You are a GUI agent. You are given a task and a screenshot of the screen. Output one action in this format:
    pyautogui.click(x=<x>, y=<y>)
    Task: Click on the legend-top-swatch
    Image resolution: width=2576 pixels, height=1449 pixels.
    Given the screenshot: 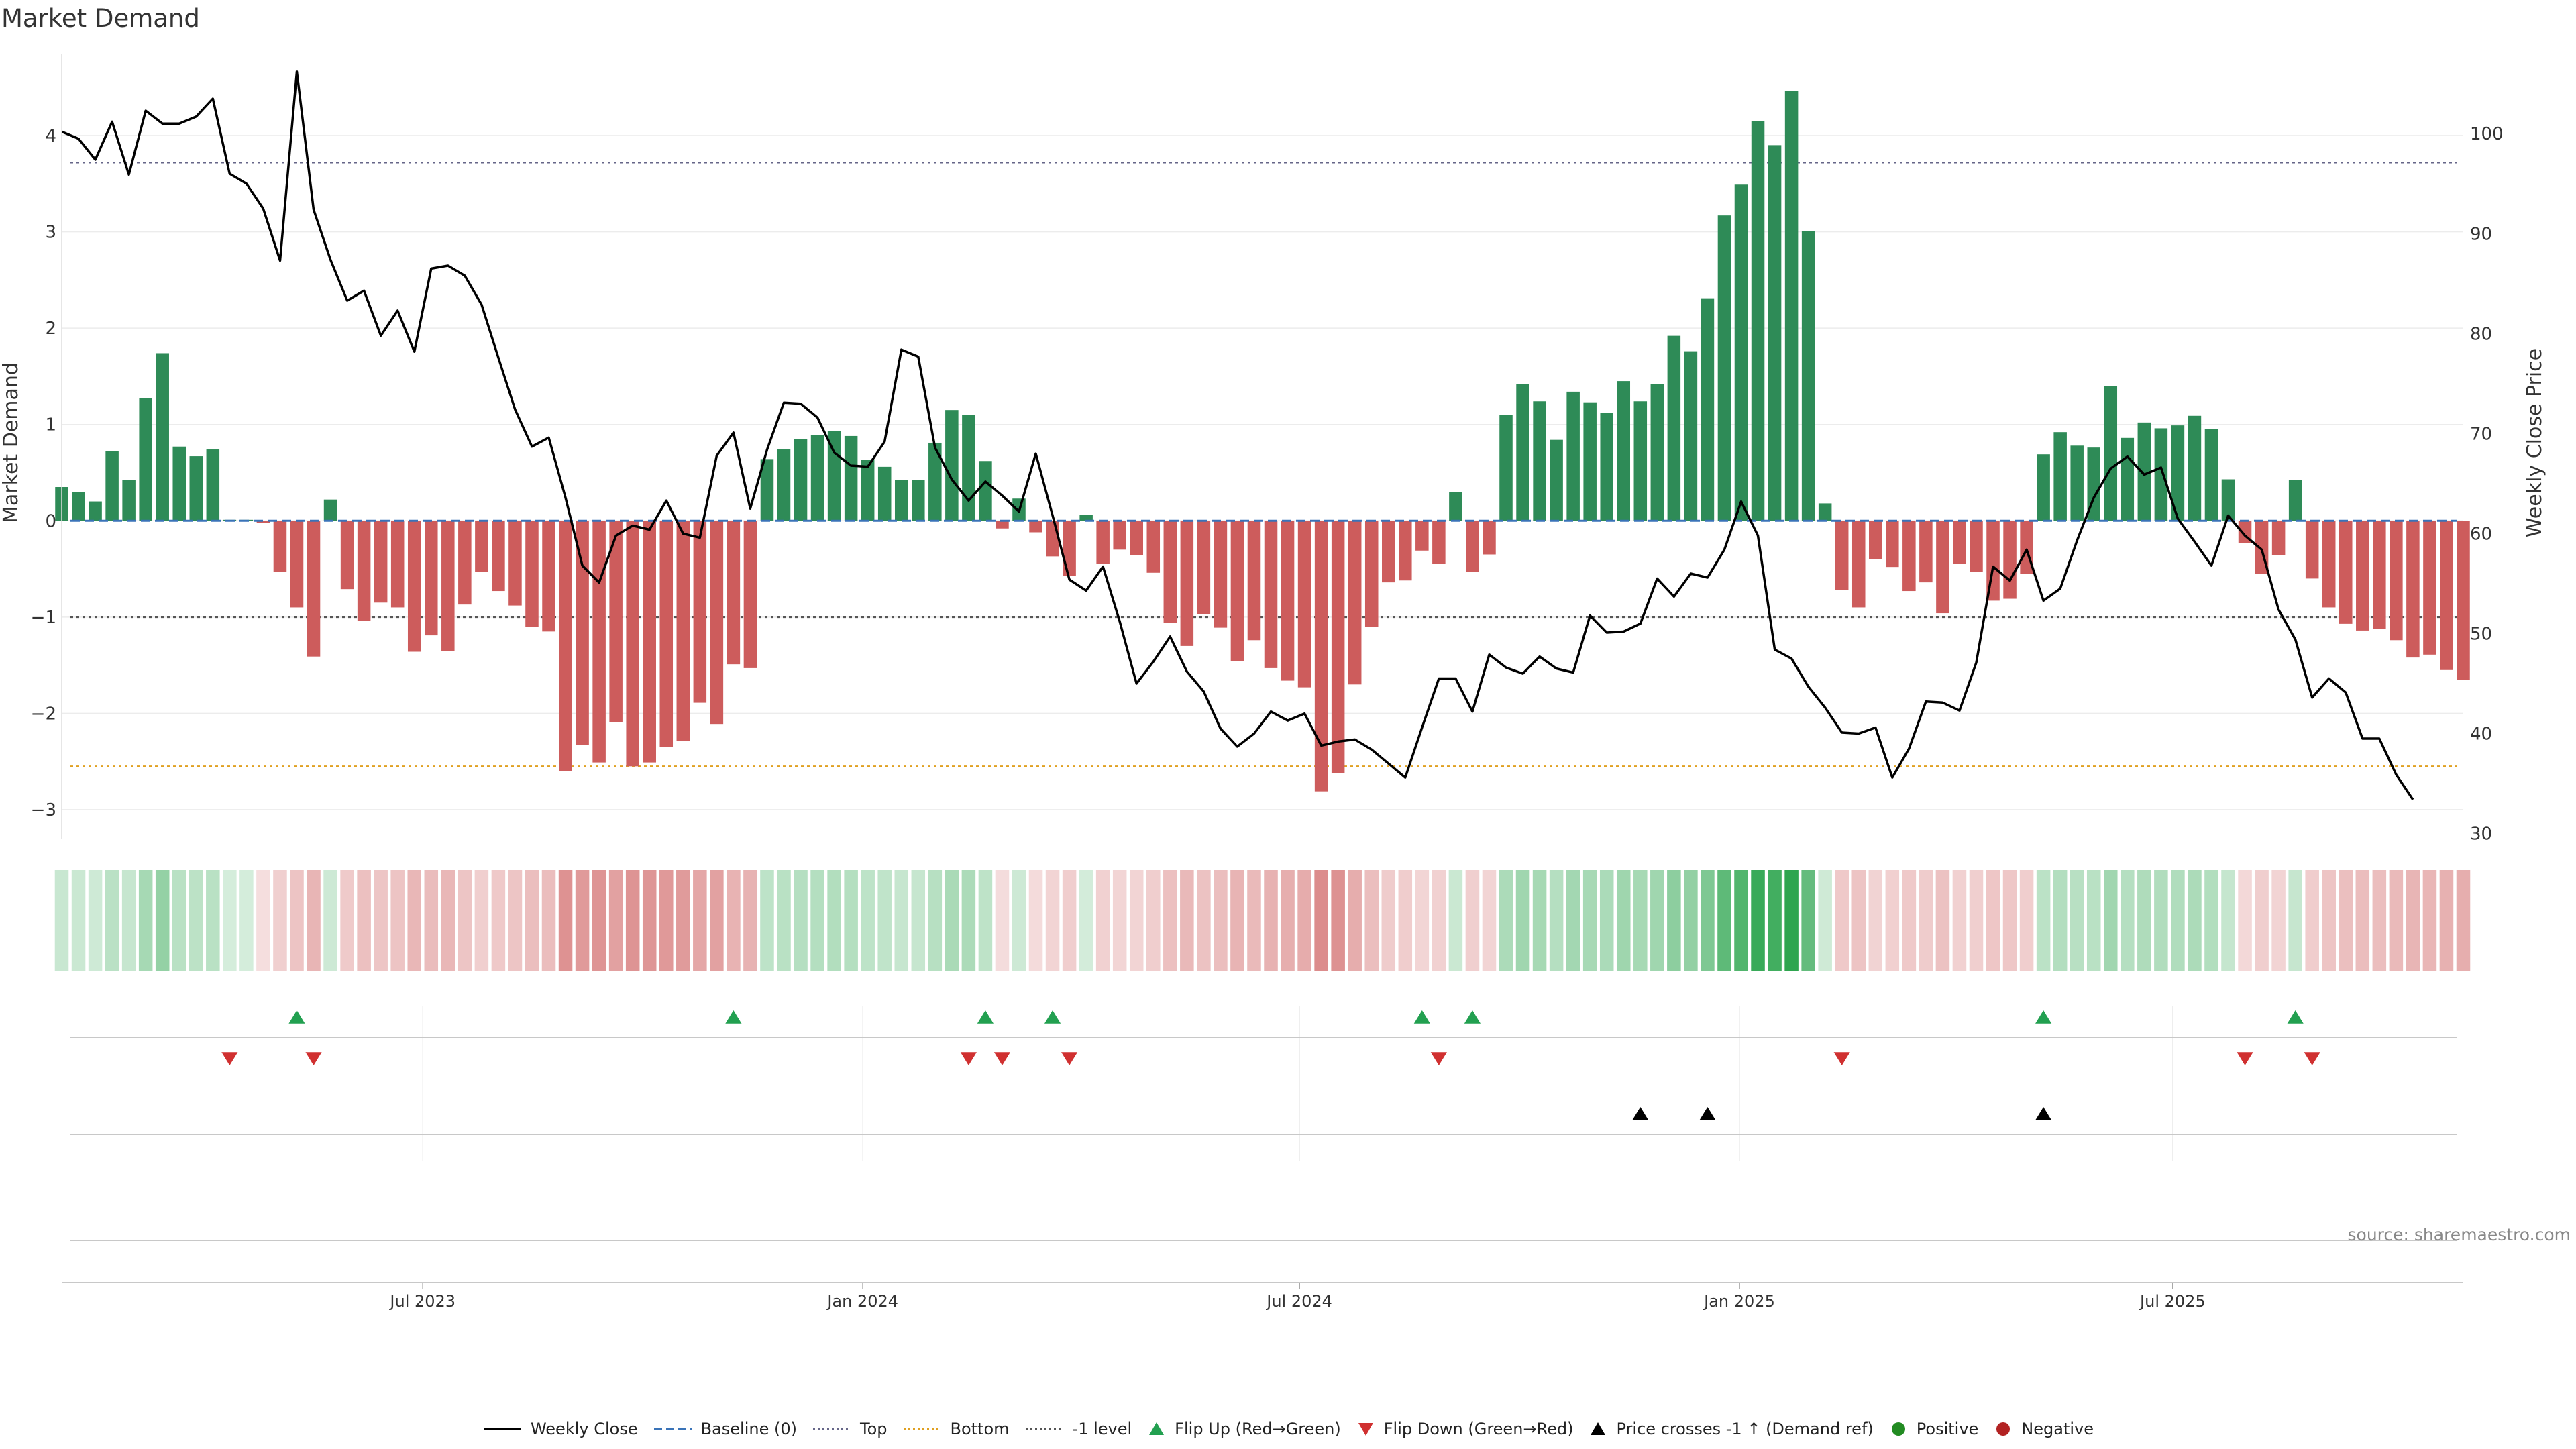 What is the action you would take?
    pyautogui.click(x=832, y=1429)
    